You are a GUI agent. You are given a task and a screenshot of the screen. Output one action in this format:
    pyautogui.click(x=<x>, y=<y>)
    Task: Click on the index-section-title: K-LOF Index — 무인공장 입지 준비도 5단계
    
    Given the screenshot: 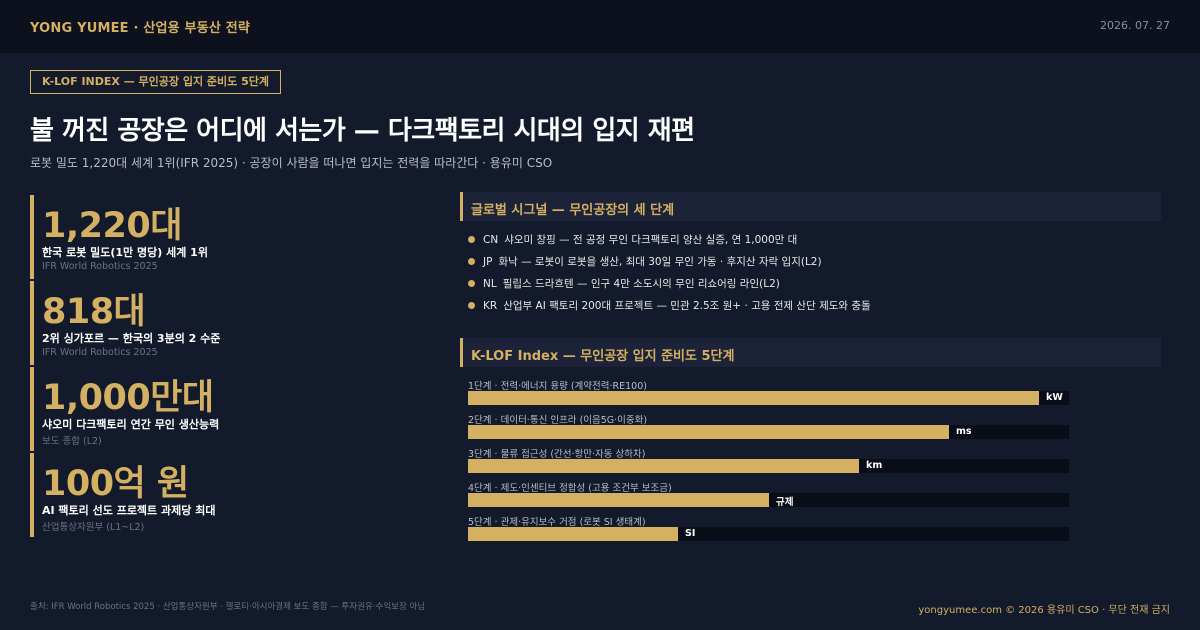 What is the action you would take?
    pyautogui.click(x=603, y=356)
    